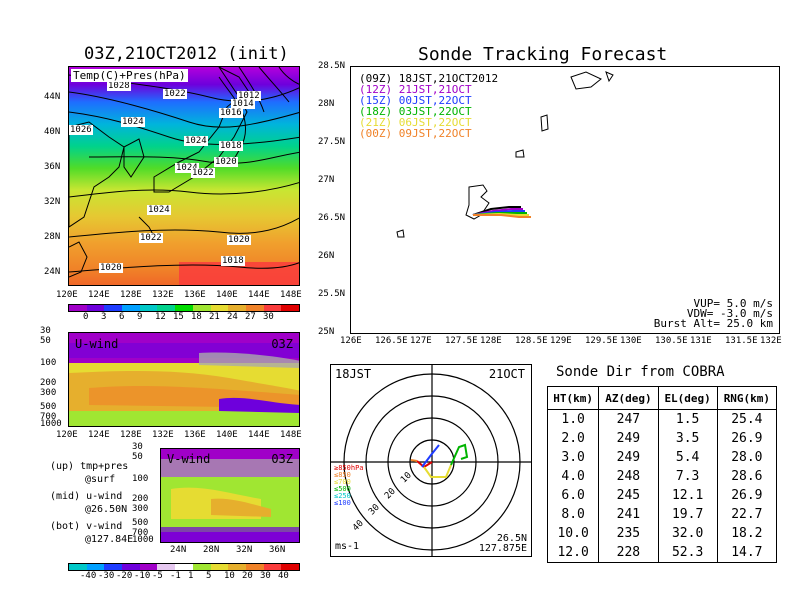 The width and height of the screenshot is (792, 612). Describe the element at coordinates (628, 438) in the screenshot. I see `table-cell: 249` at that location.